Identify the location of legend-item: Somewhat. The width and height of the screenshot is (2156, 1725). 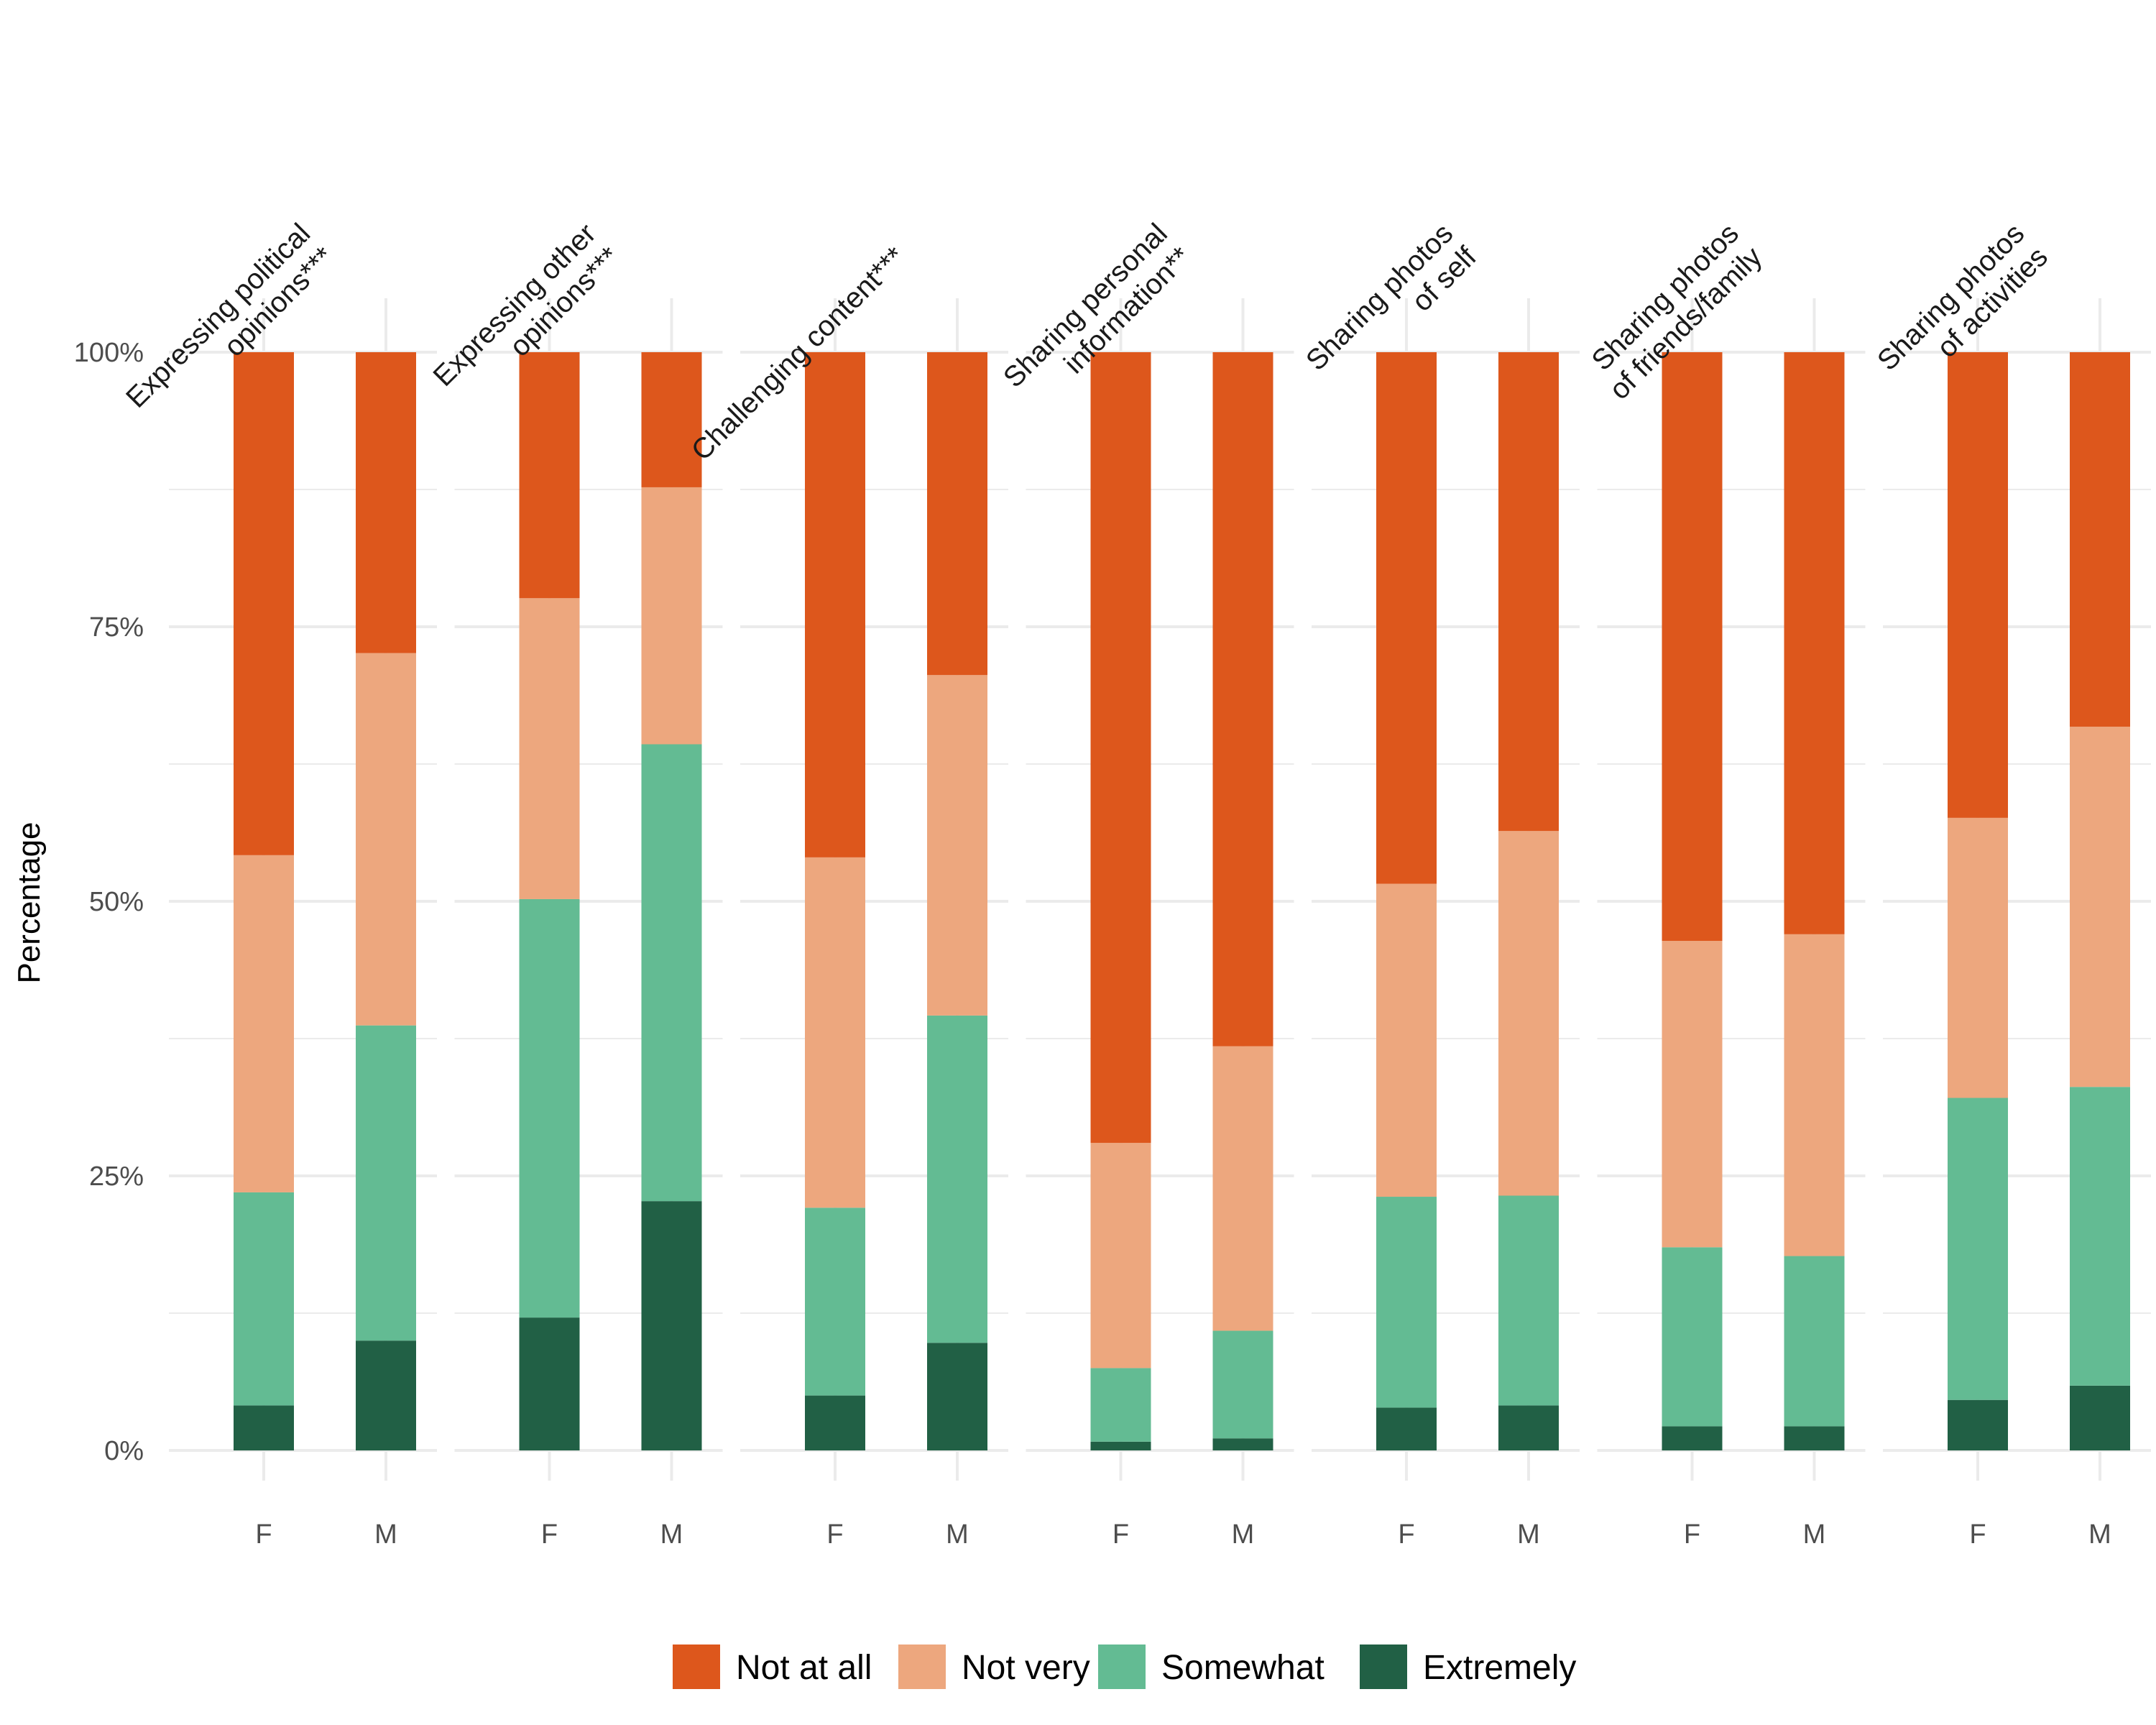
(1211, 1666).